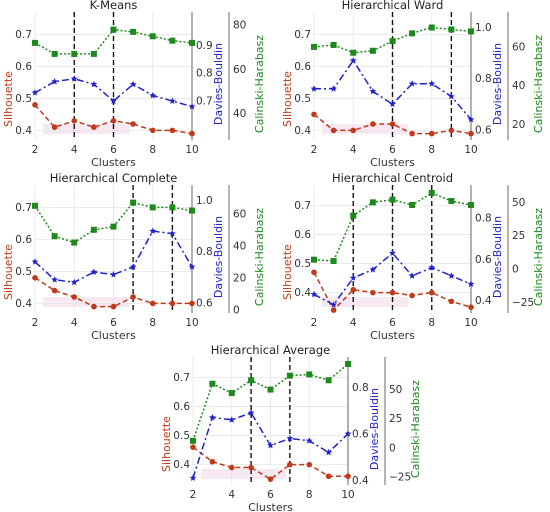 The image size is (550, 512). I want to click on x-tick-label: 2, so click(314, 150).